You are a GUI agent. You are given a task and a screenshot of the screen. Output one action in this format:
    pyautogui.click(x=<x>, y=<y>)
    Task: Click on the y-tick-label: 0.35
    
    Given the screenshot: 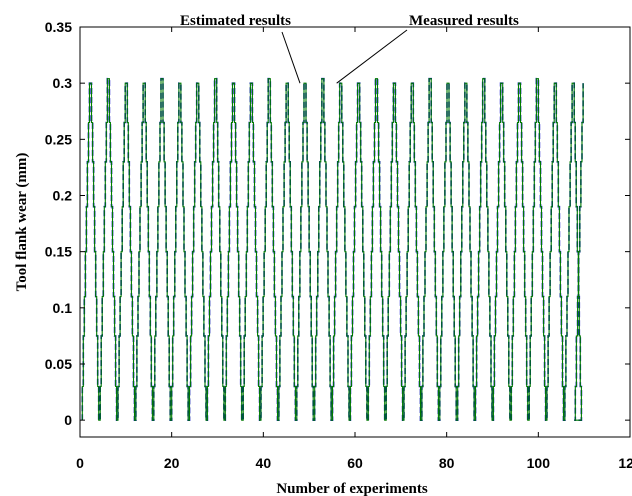 What is the action you would take?
    pyautogui.click(x=58, y=27)
    